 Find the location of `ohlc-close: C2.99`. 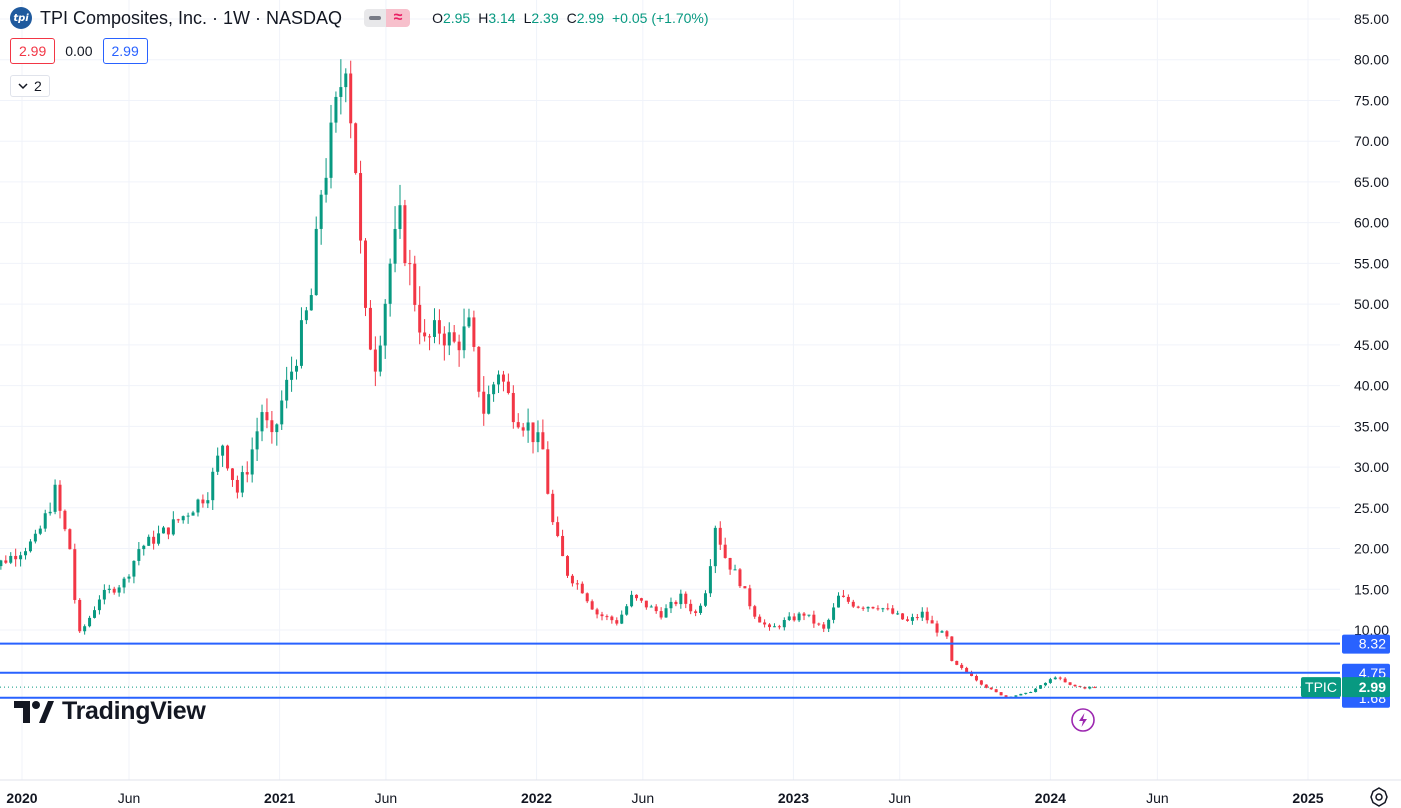

ohlc-close: C2.99 is located at coordinates (585, 18).